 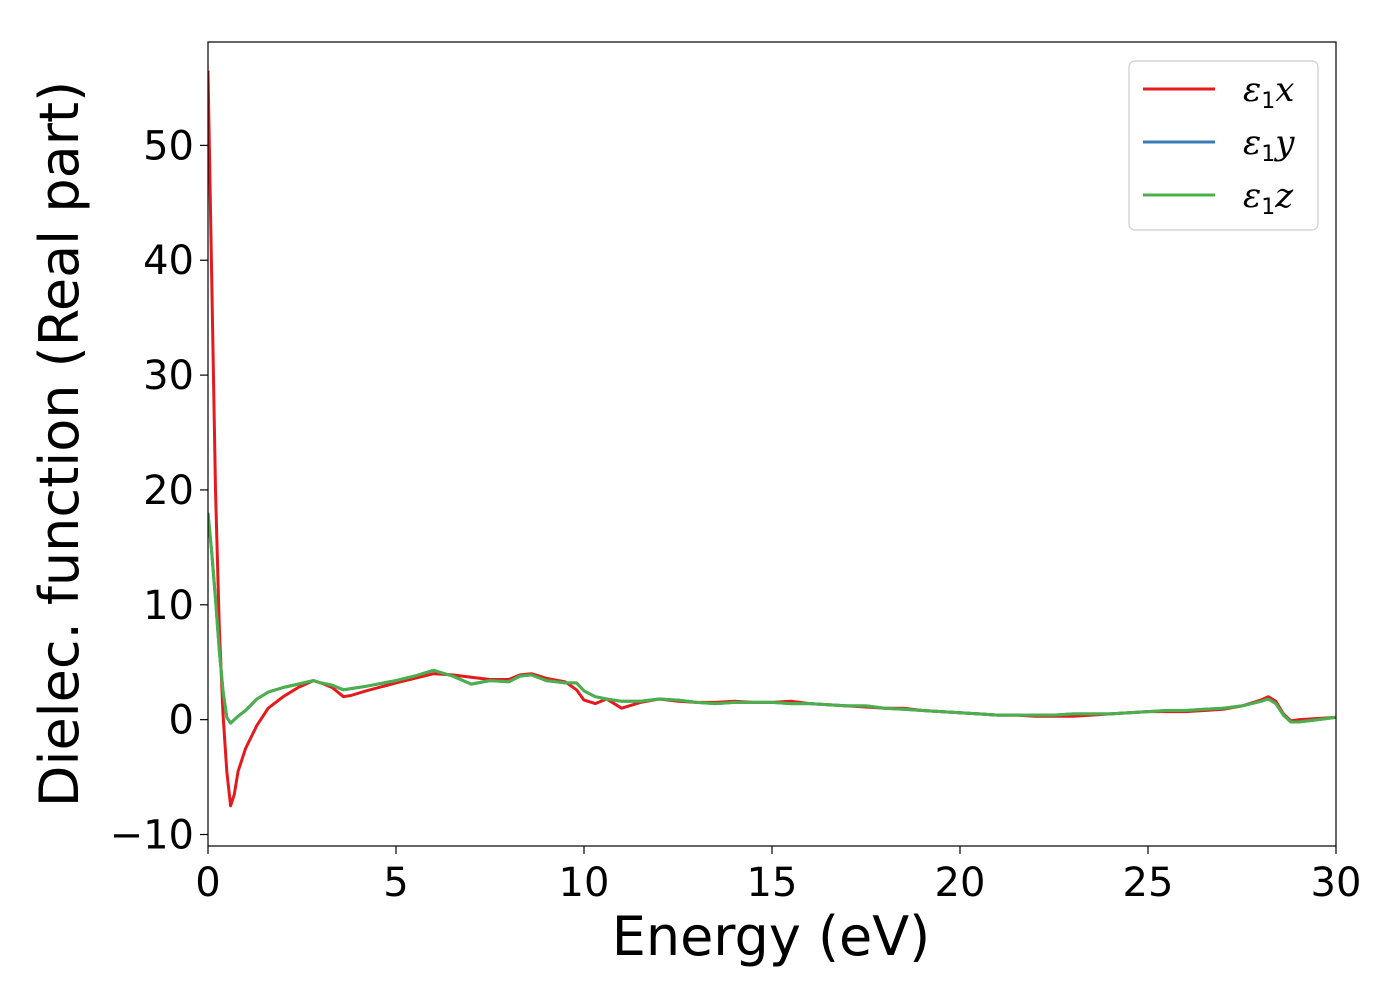 What do you see at coordinates (168, 491) in the screenshot?
I see `y-tick-label: 20` at bounding box center [168, 491].